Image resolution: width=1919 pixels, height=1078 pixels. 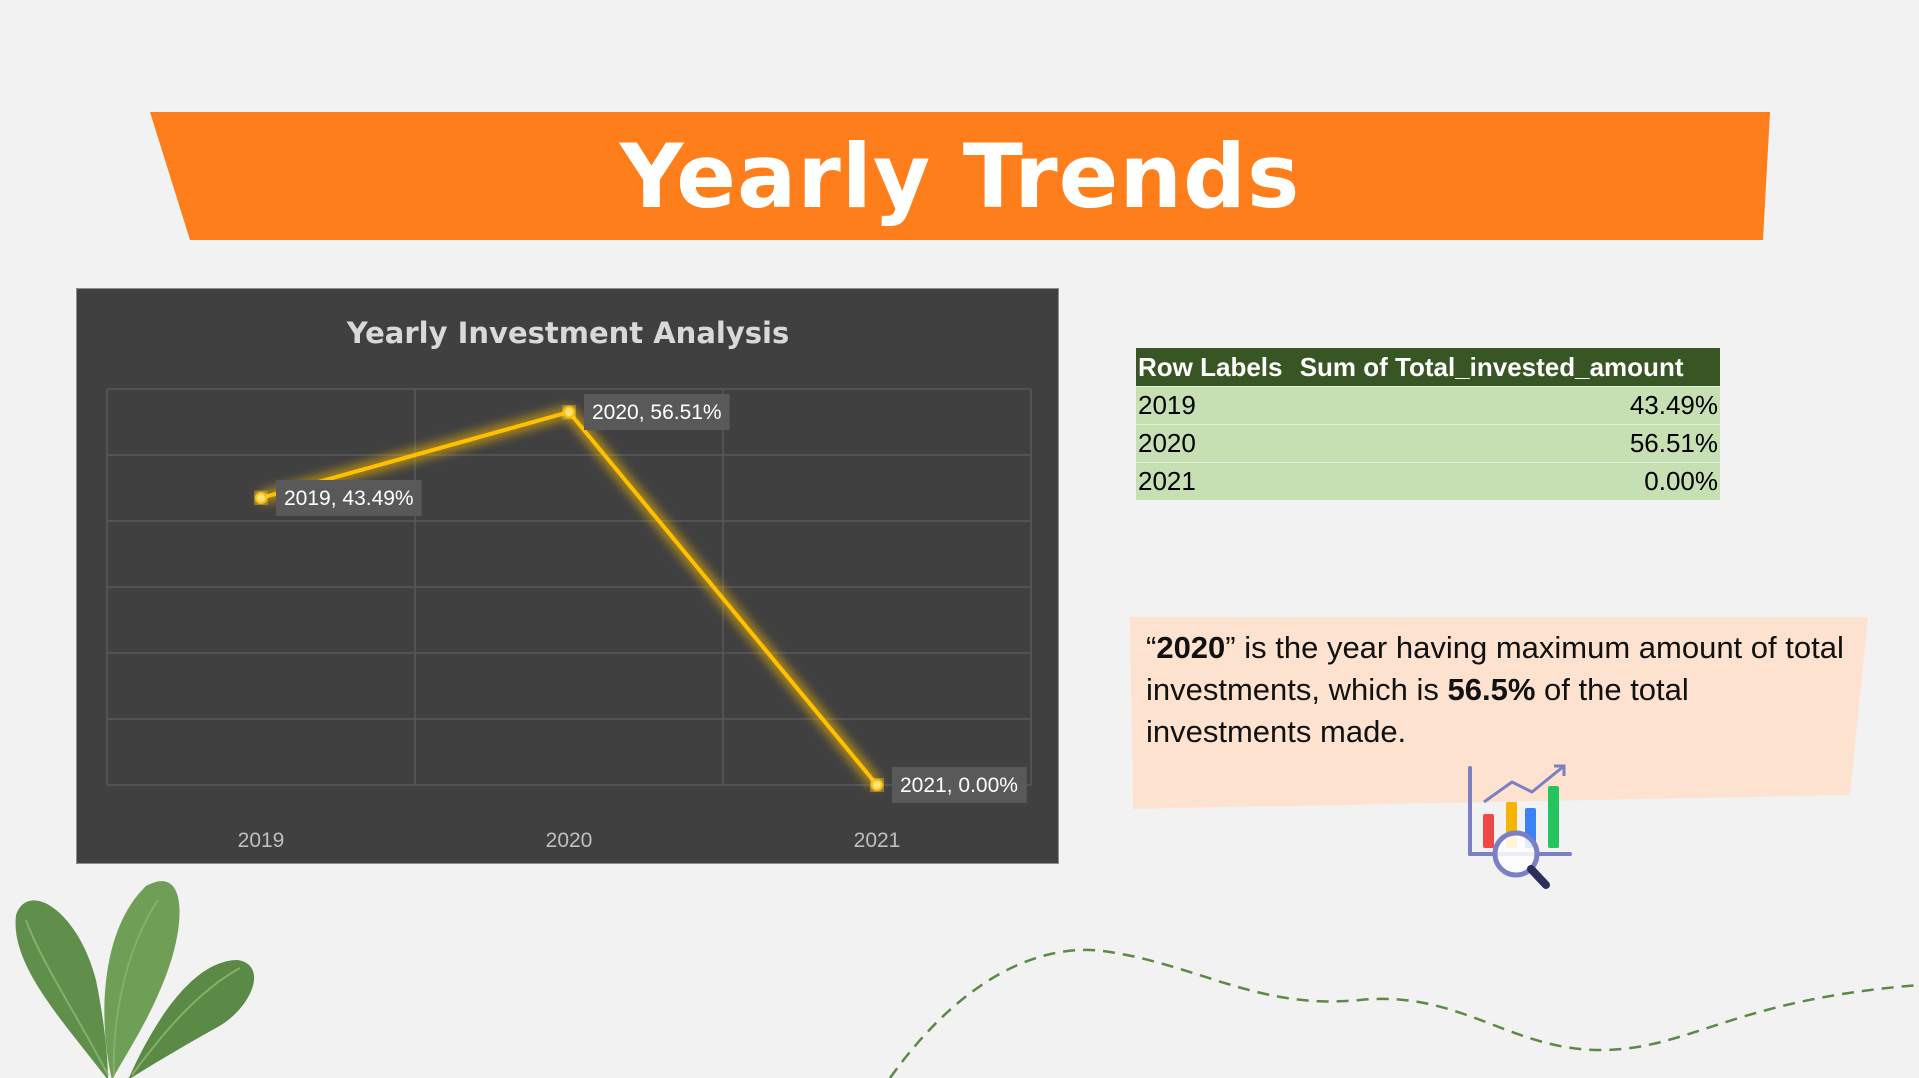 What do you see at coordinates (261, 840) in the screenshot?
I see `x-tick-label: 2019` at bounding box center [261, 840].